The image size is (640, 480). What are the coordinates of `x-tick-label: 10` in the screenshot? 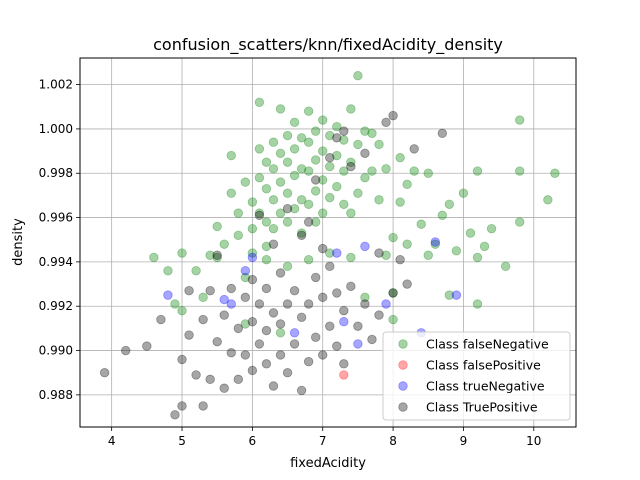 It's located at (533, 441).